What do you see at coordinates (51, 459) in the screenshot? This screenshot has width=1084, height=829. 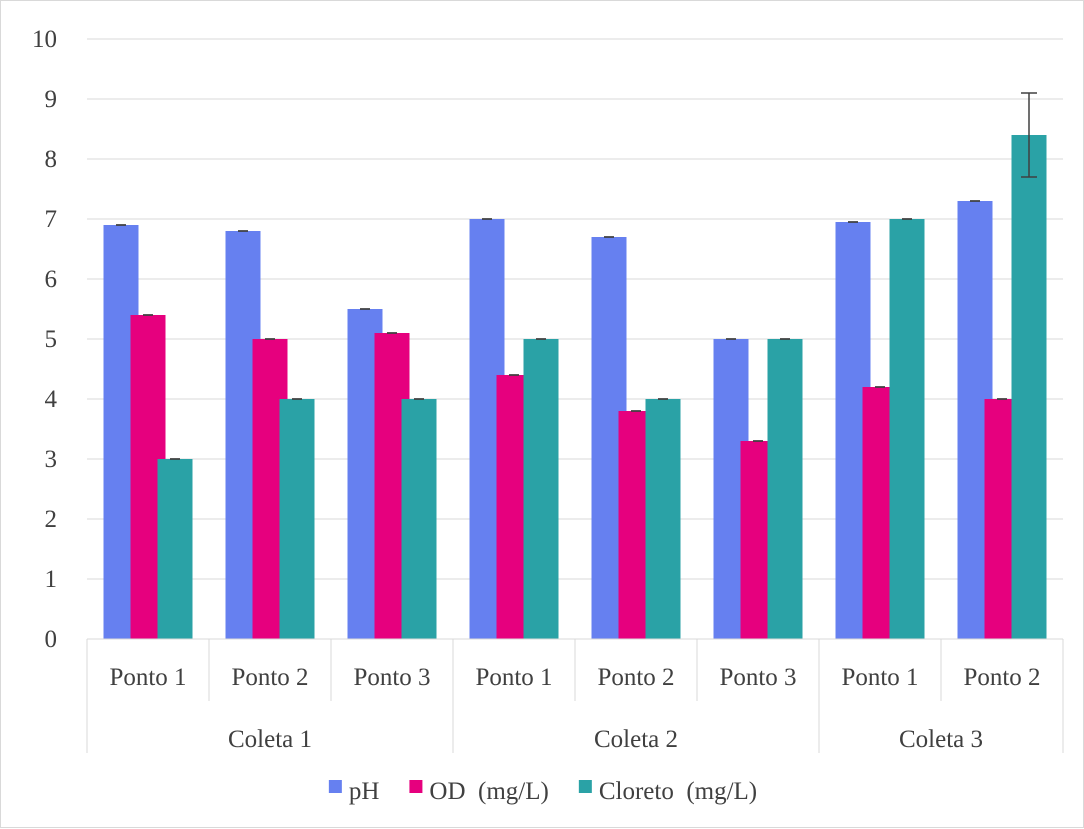 I see `y-tick-label: 3` at bounding box center [51, 459].